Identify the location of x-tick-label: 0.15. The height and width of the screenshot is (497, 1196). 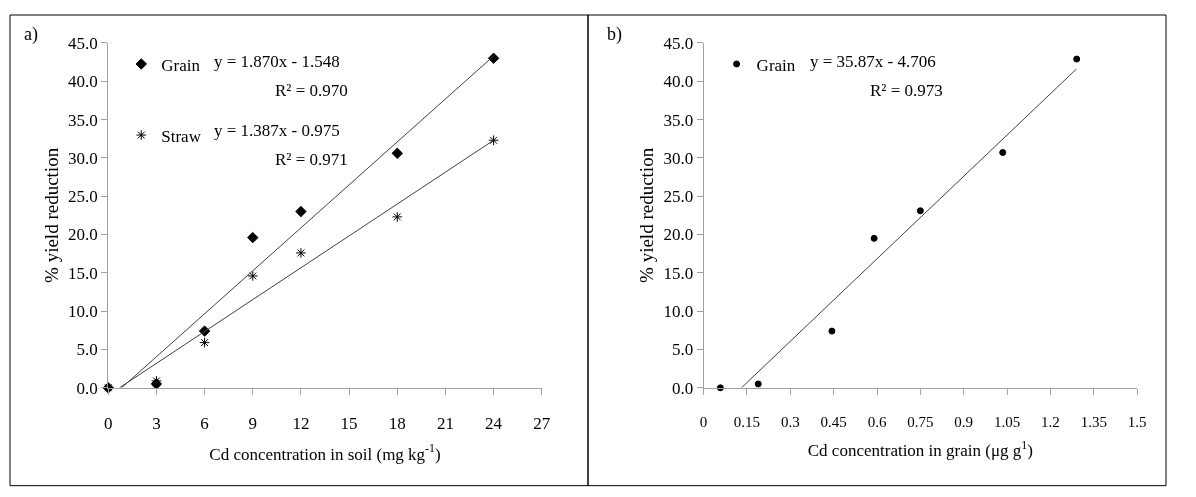
(747, 421).